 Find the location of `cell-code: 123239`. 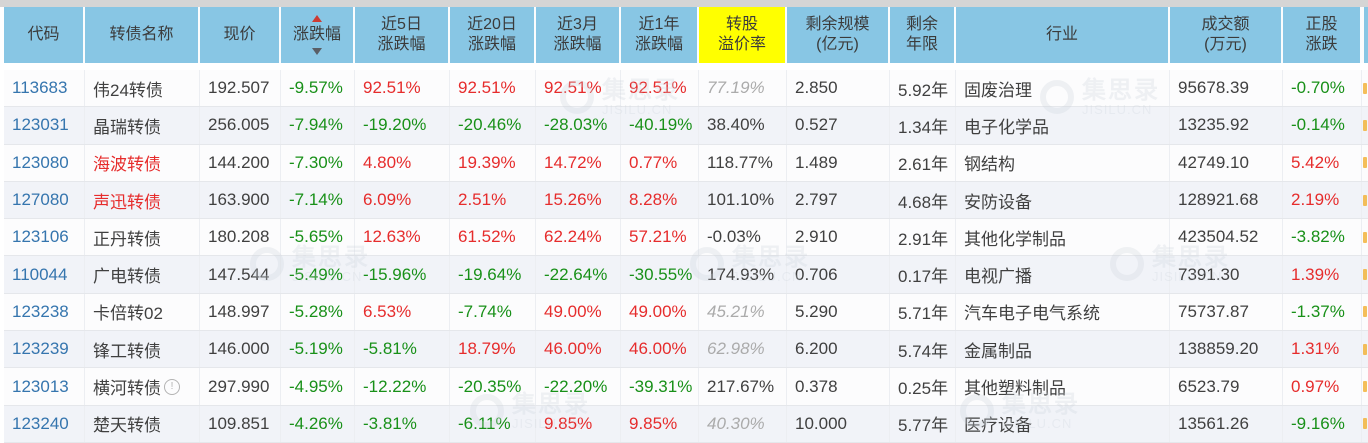

cell-code: 123239 is located at coordinates (44, 349).